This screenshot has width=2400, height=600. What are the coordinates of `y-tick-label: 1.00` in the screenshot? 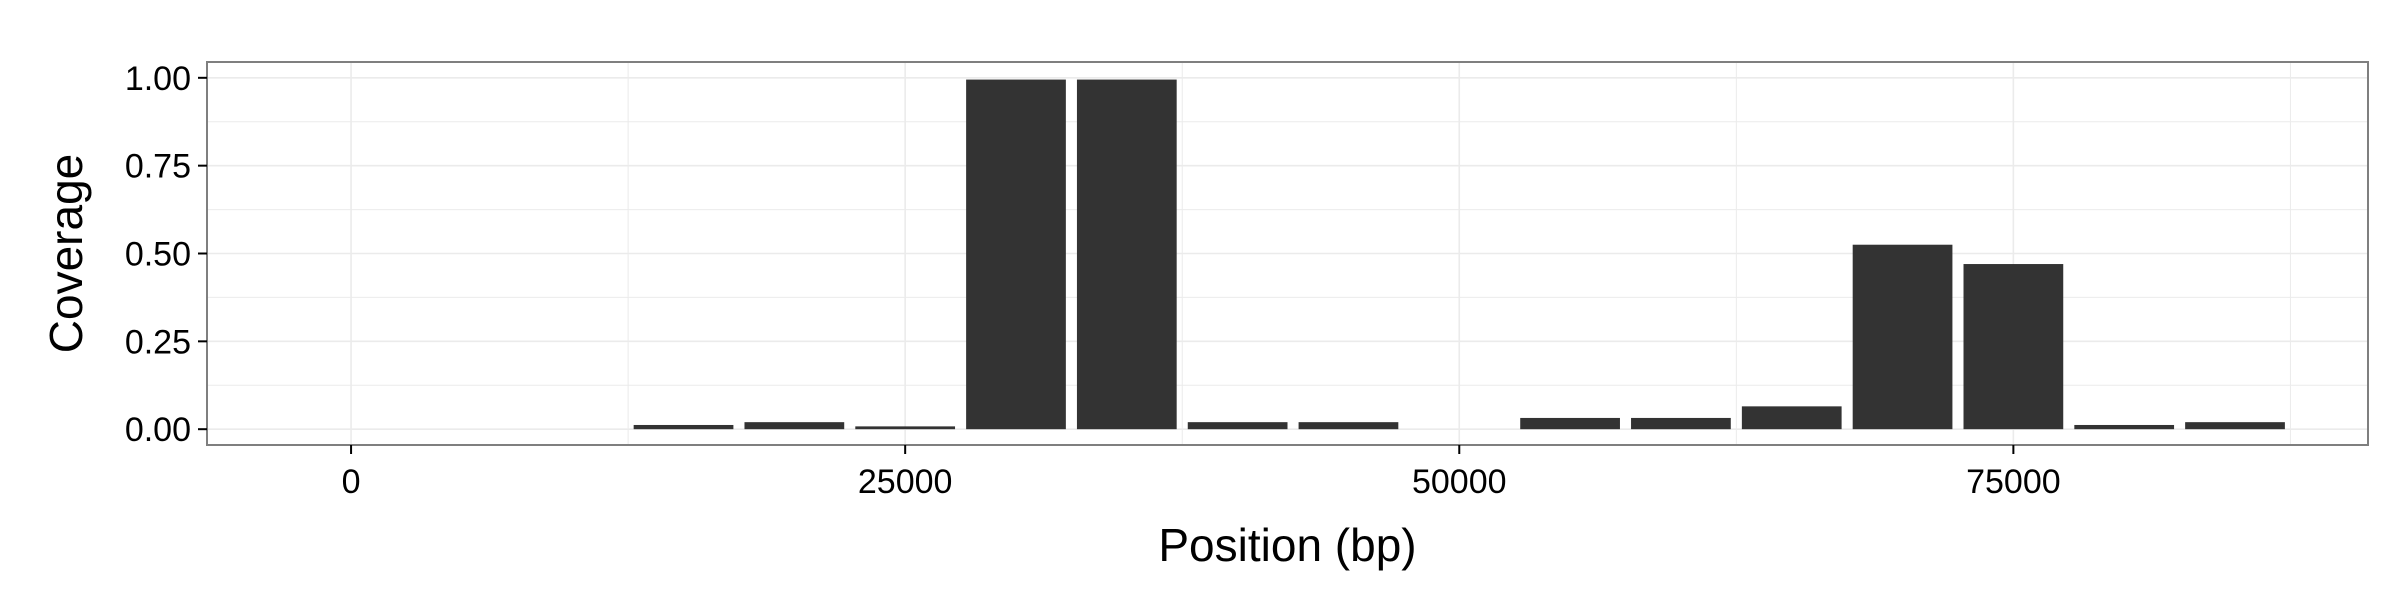 It's located at (158, 79).